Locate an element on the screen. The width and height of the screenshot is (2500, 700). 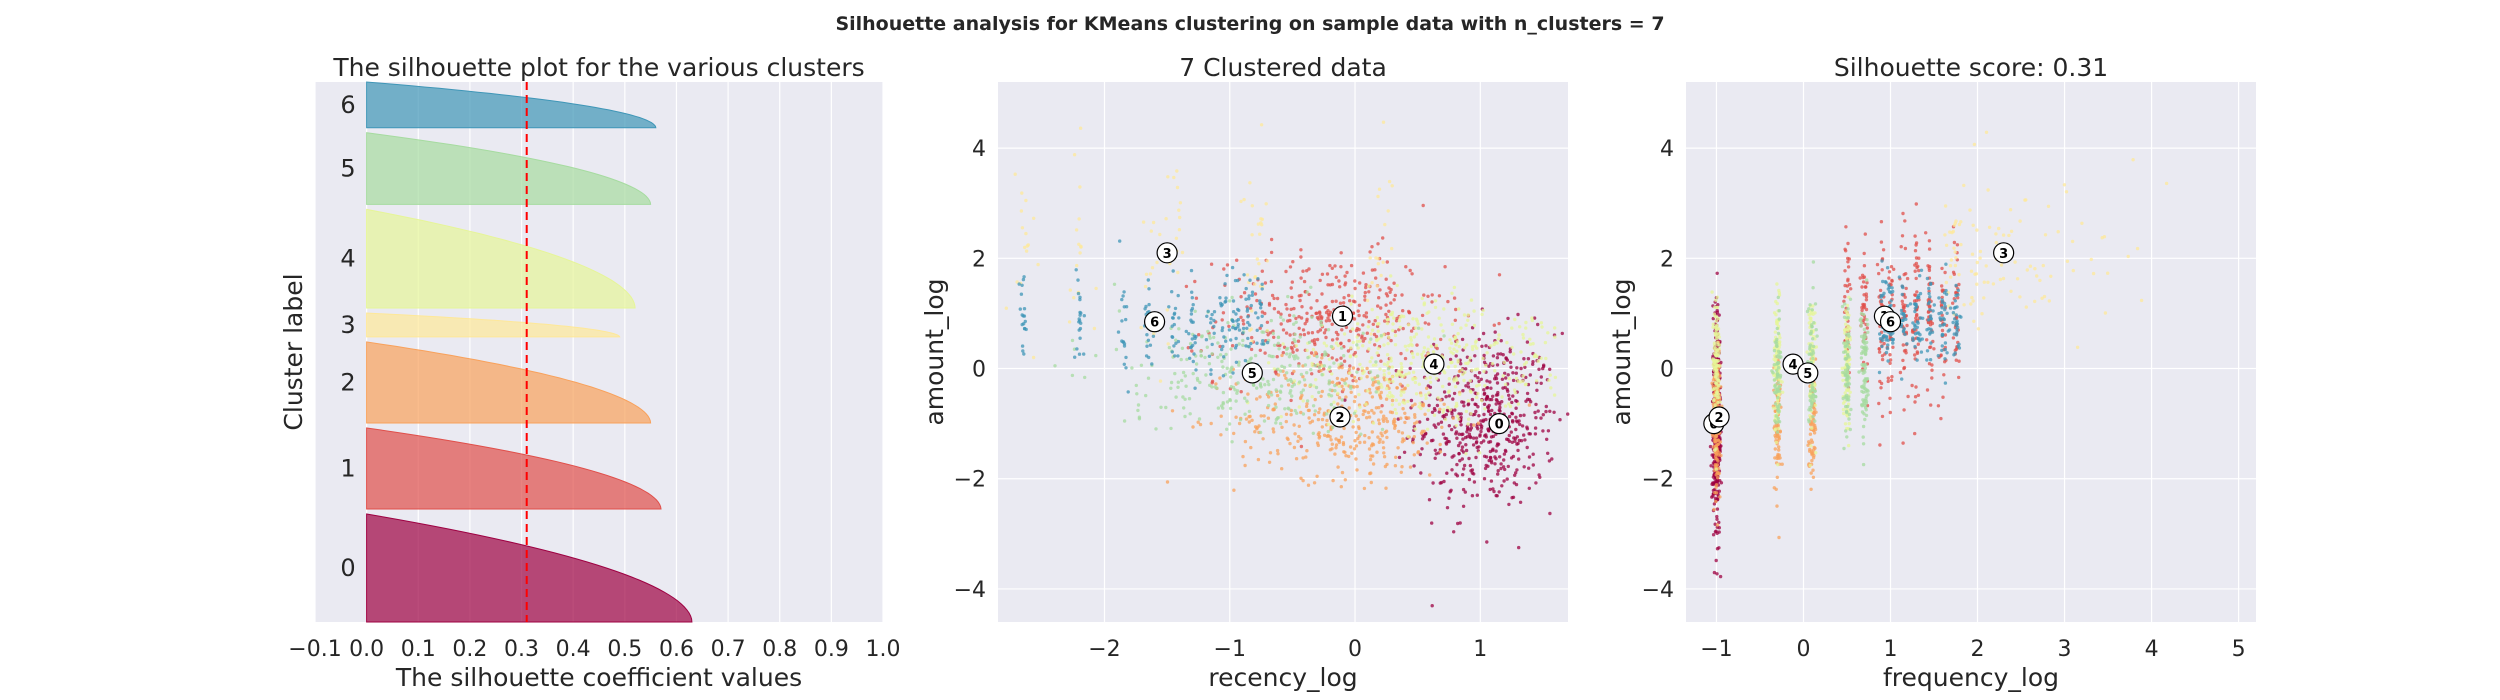
x-tick-label: 4 is located at coordinates (2152, 649).